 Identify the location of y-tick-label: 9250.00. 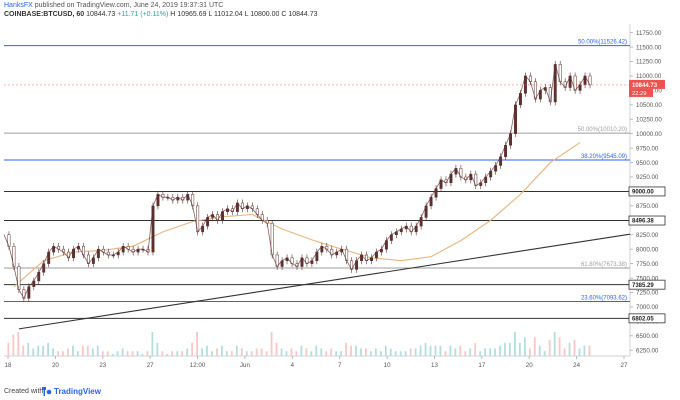
(647, 177).